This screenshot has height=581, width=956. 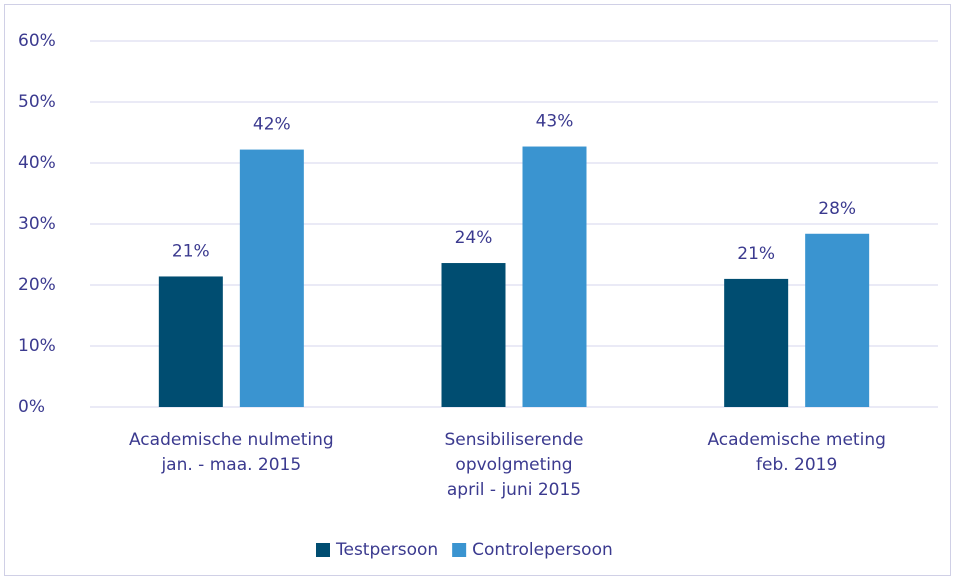 What do you see at coordinates (37, 41) in the screenshot?
I see `y-tick-label: 60%` at bounding box center [37, 41].